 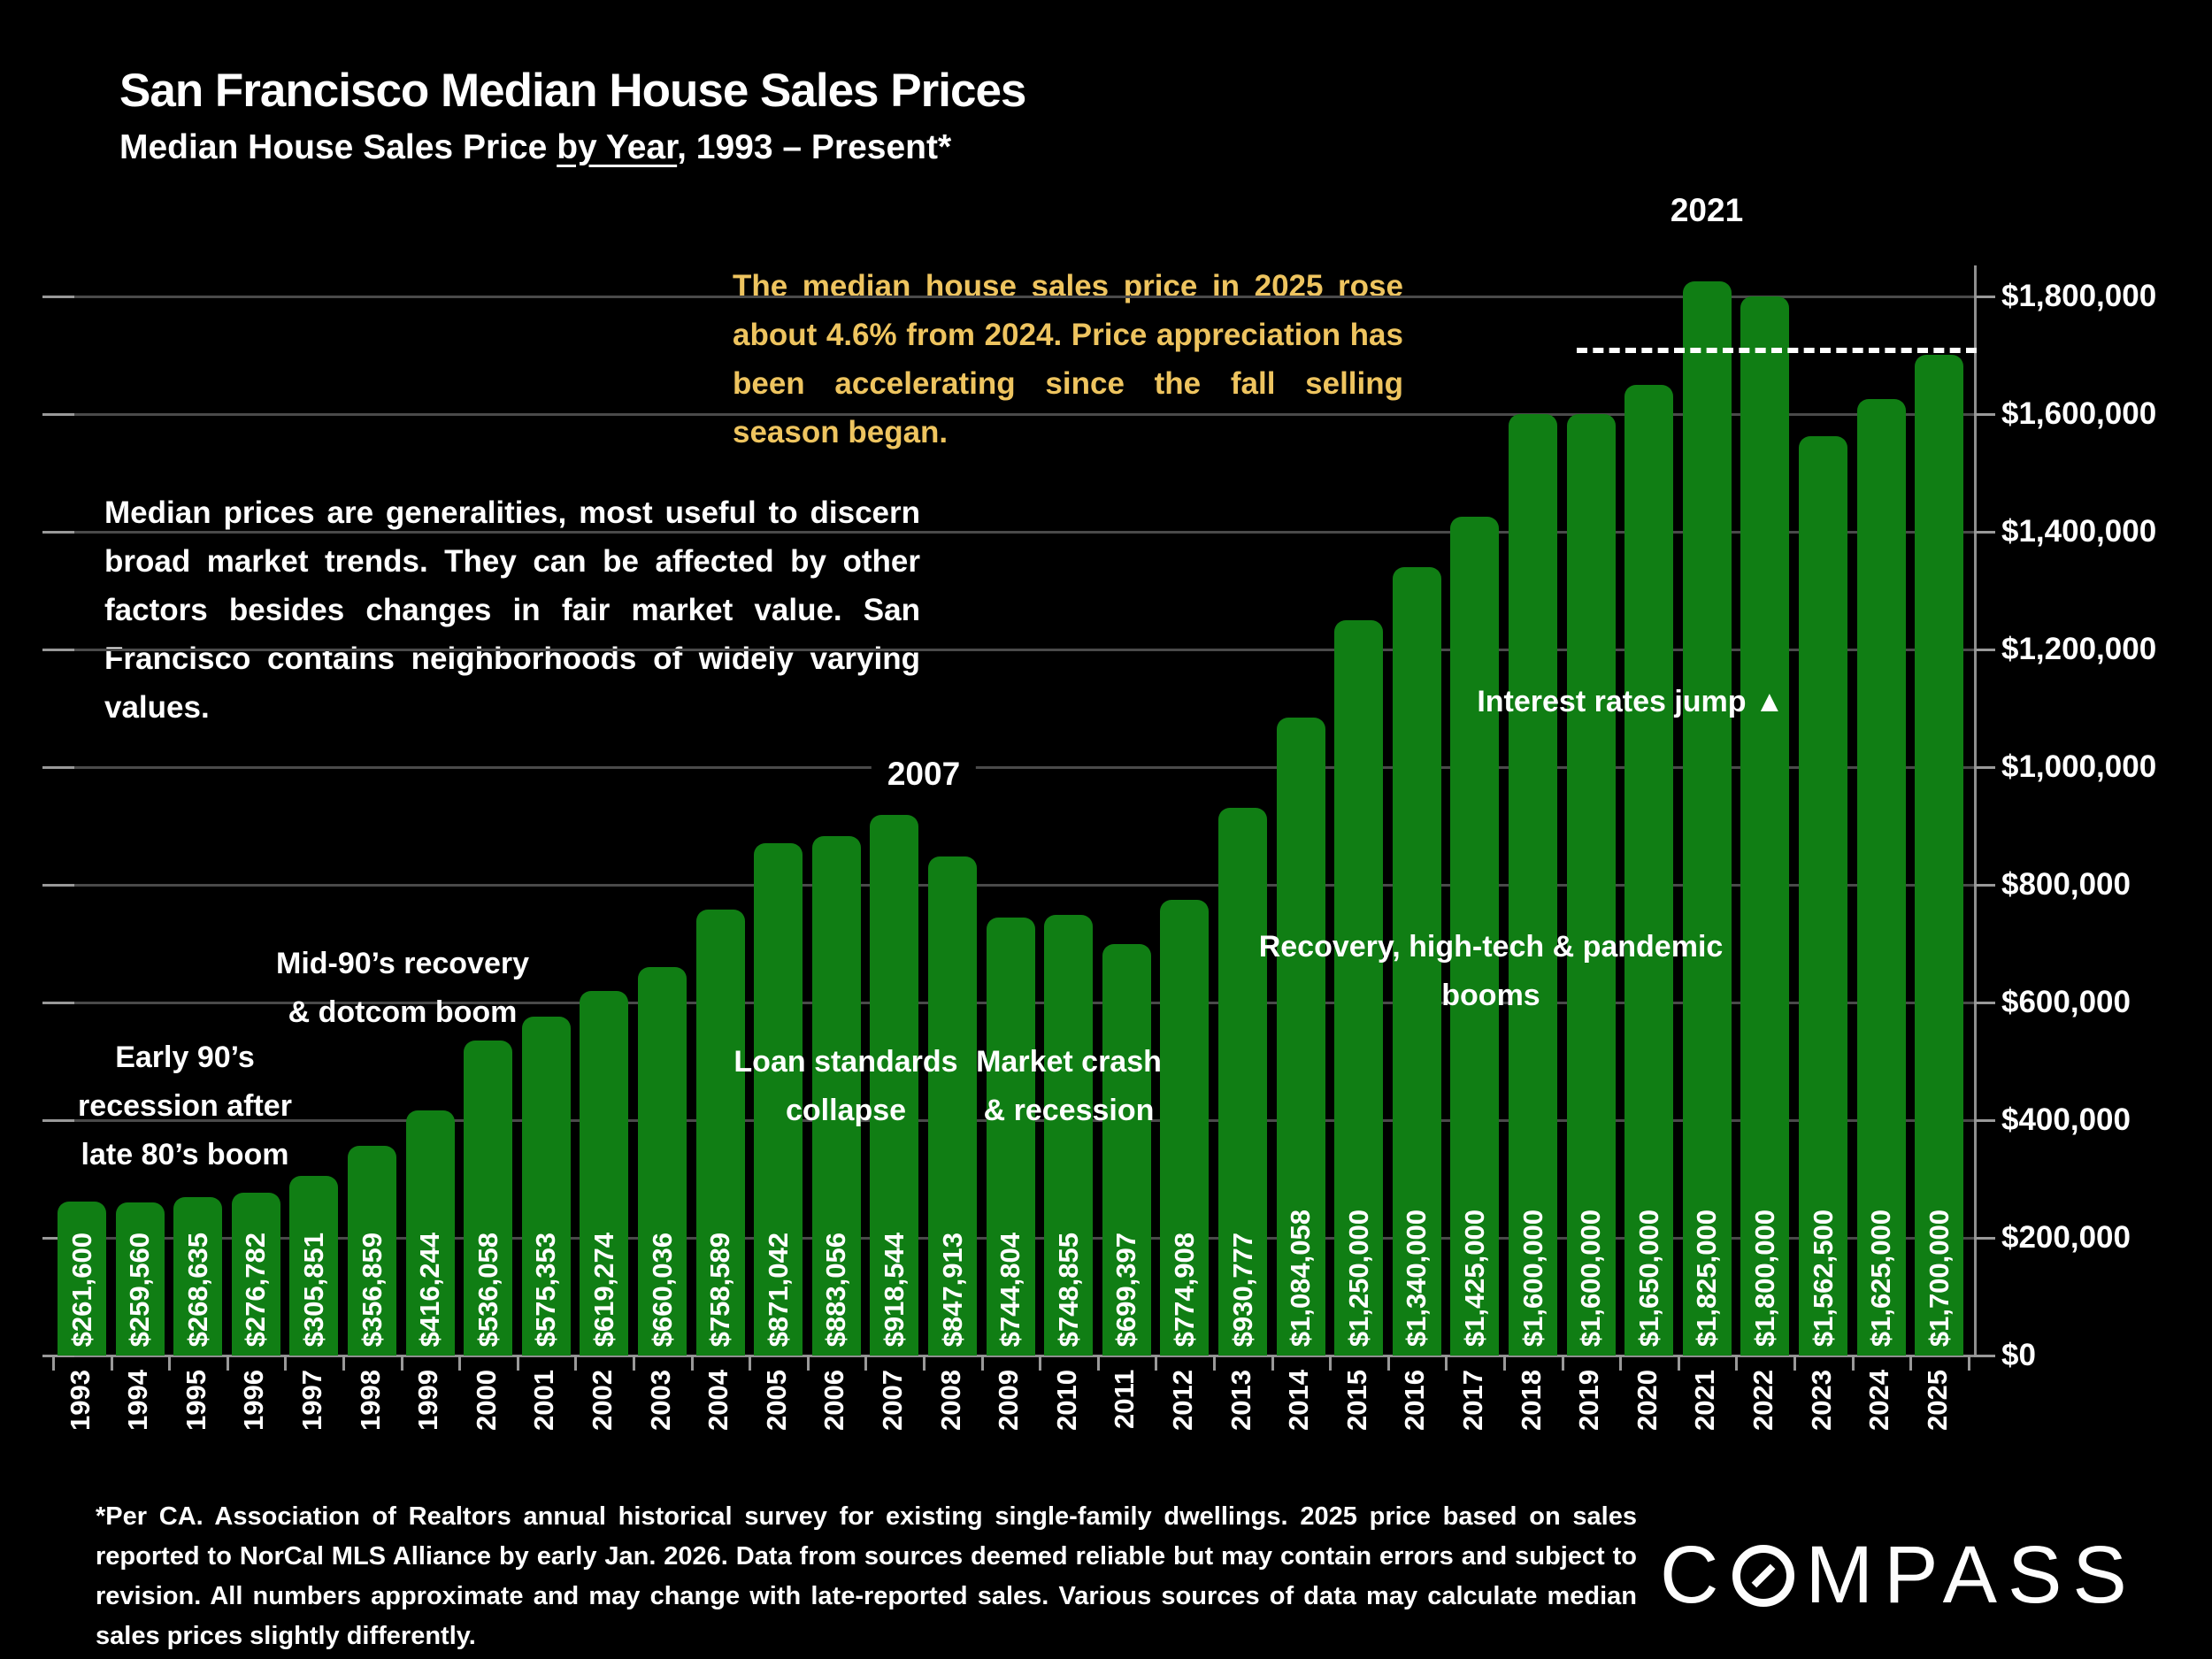 What do you see at coordinates (544, 1400) in the screenshot?
I see `year-label: 2001` at bounding box center [544, 1400].